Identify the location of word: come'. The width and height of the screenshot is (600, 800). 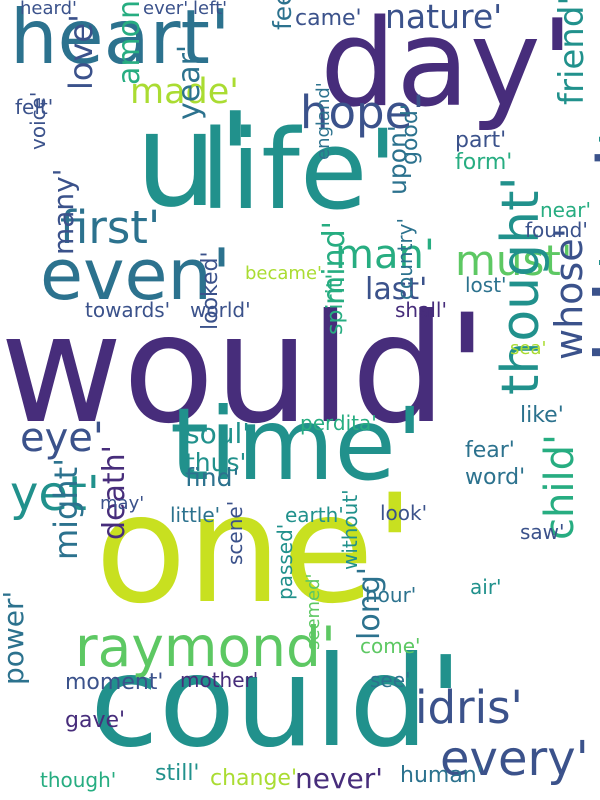
(390, 646).